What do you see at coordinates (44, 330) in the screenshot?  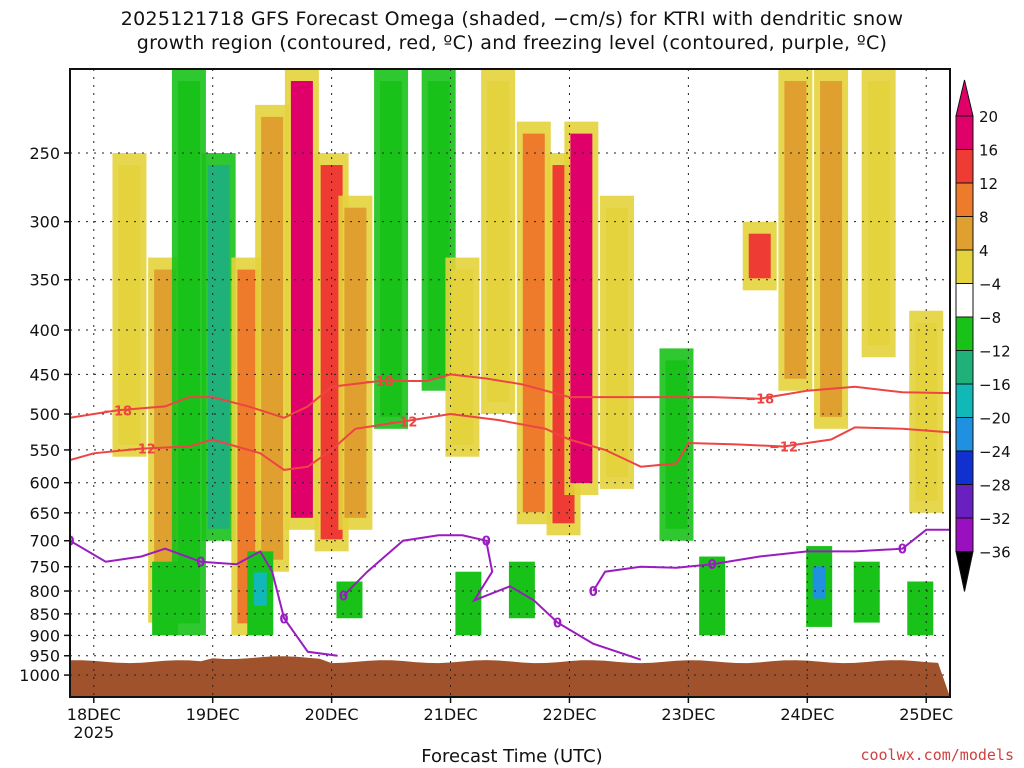 I see `y-tick-label: 400` at bounding box center [44, 330].